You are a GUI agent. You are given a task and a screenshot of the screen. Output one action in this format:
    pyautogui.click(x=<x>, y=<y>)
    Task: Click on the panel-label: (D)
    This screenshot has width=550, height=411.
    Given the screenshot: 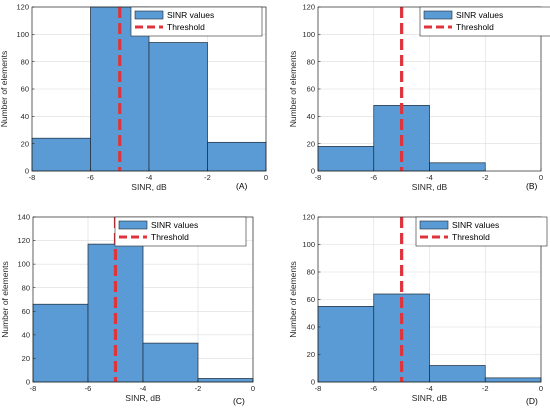 What is the action you would take?
    pyautogui.click(x=532, y=401)
    